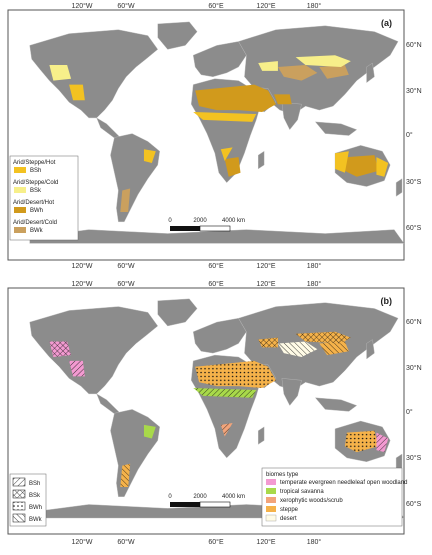  What do you see at coordinates (414, 228) in the screenshot?
I see `panel-a-lat-60s: 60°S` at bounding box center [414, 228].